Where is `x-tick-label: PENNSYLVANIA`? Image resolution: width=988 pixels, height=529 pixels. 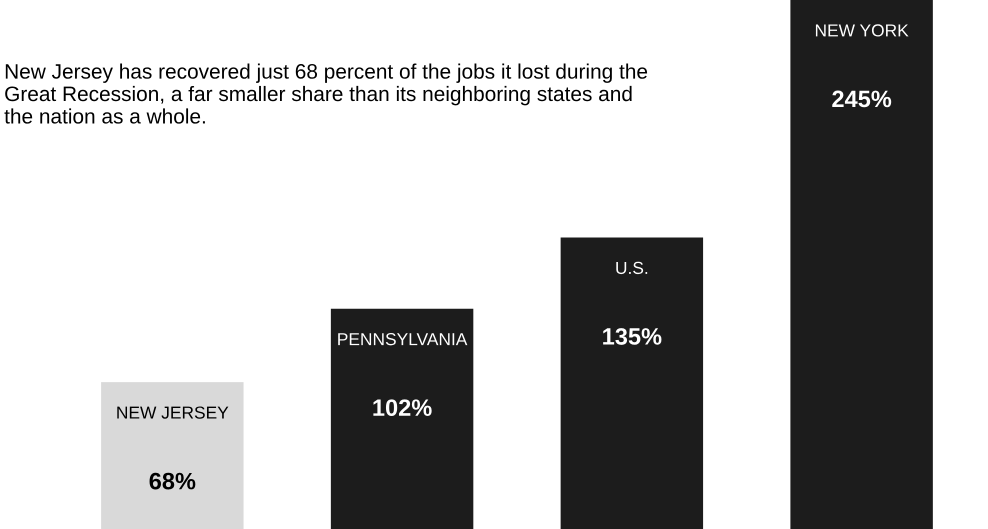 x-tick-label: PENNSYLVANIA is located at coordinates (403, 339).